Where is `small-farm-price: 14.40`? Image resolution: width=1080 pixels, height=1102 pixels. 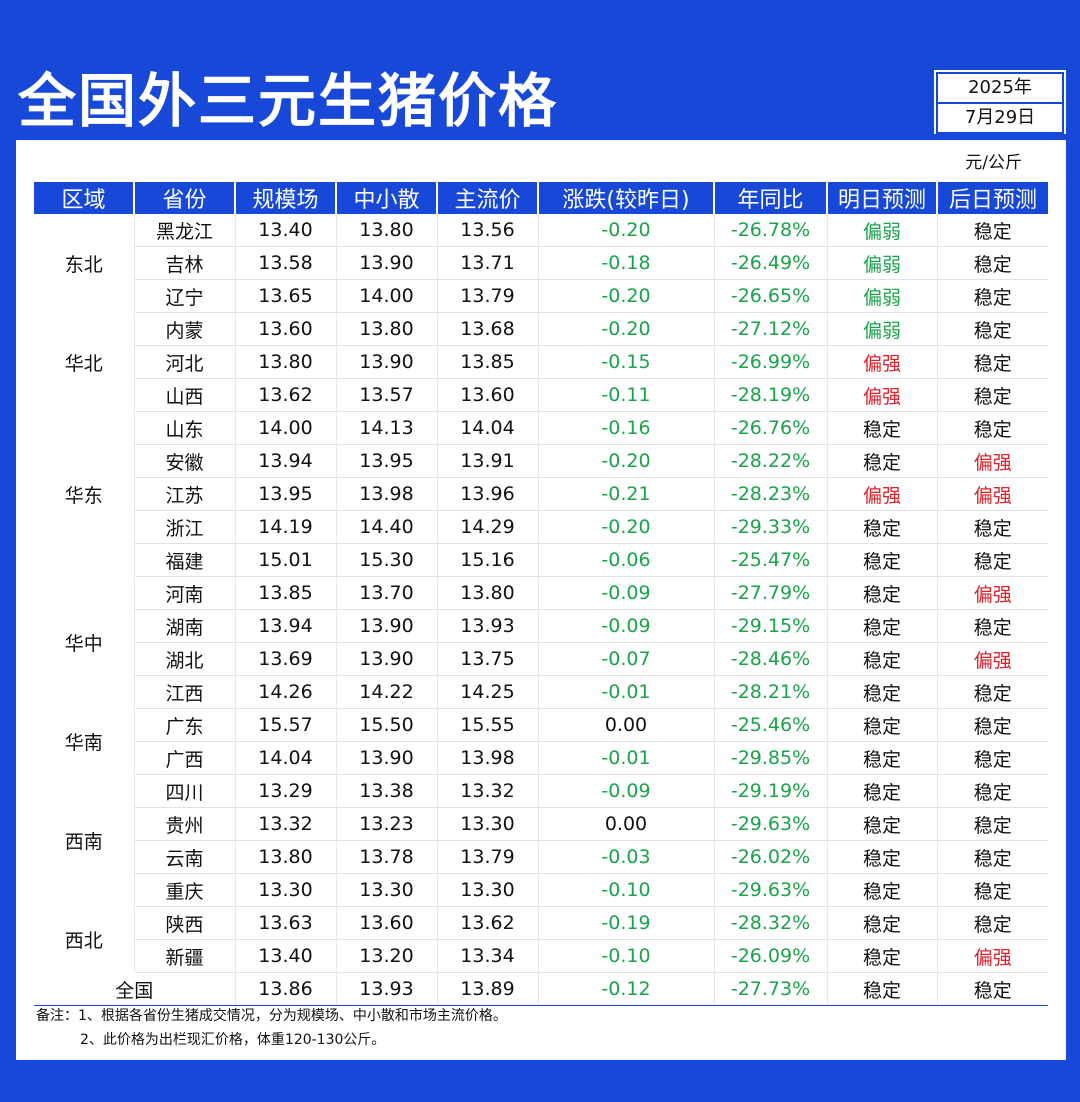 small-farm-price: 14.40 is located at coordinates (386, 527).